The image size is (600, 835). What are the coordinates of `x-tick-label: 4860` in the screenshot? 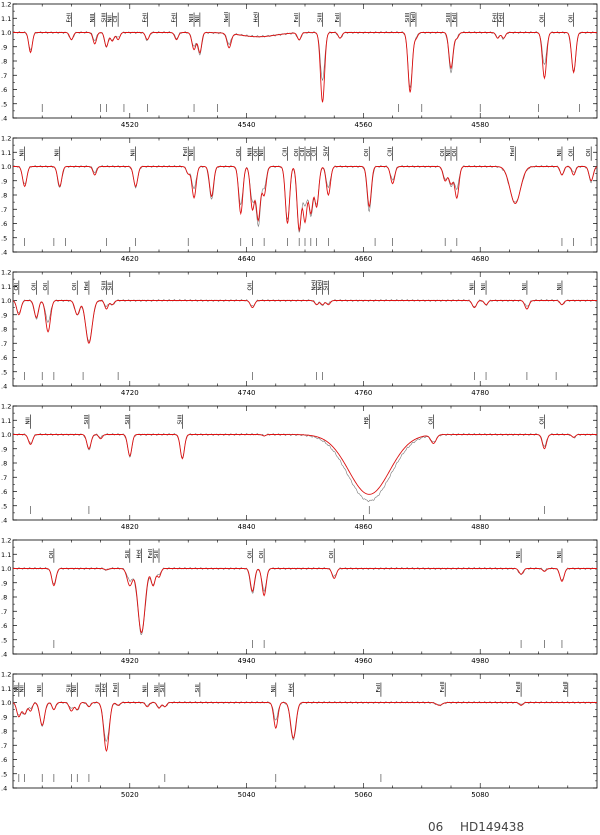 It's located at (363, 527).